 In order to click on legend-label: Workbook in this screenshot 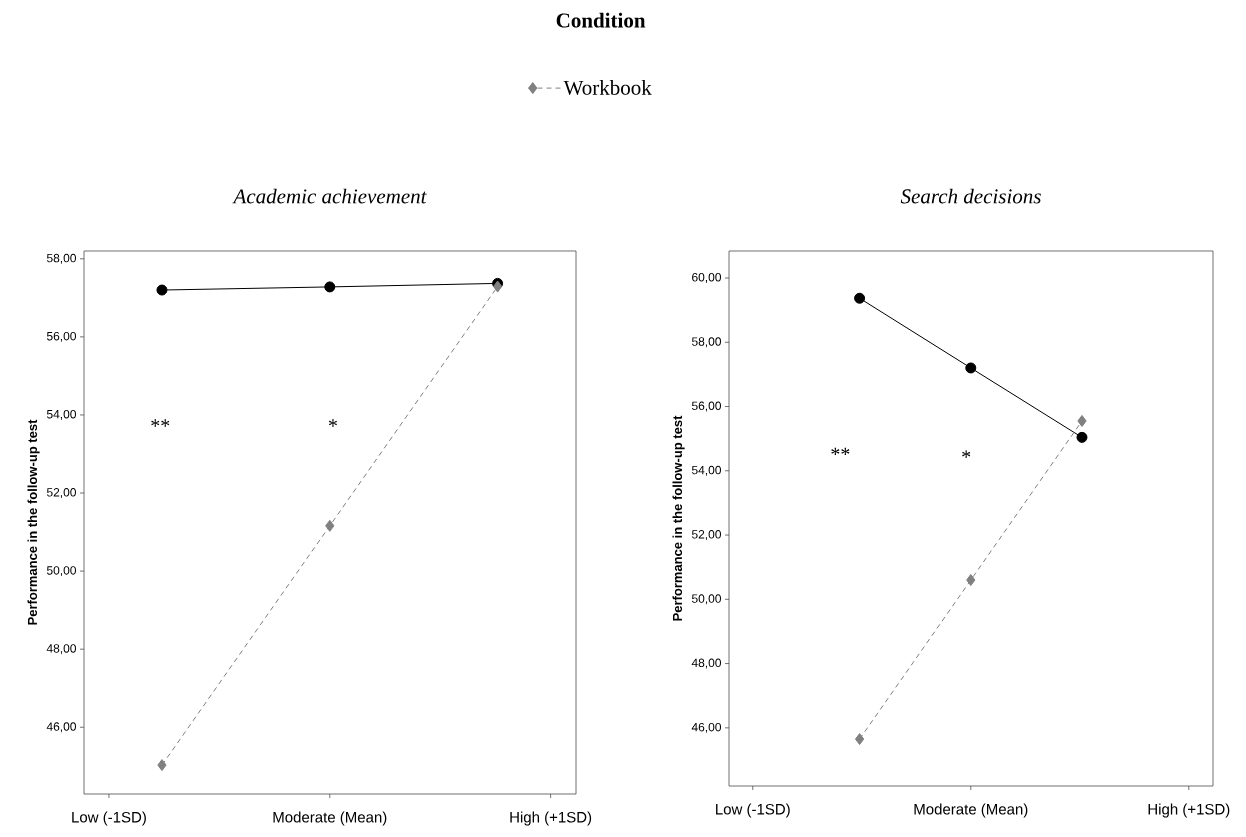, I will do `click(607, 87)`.